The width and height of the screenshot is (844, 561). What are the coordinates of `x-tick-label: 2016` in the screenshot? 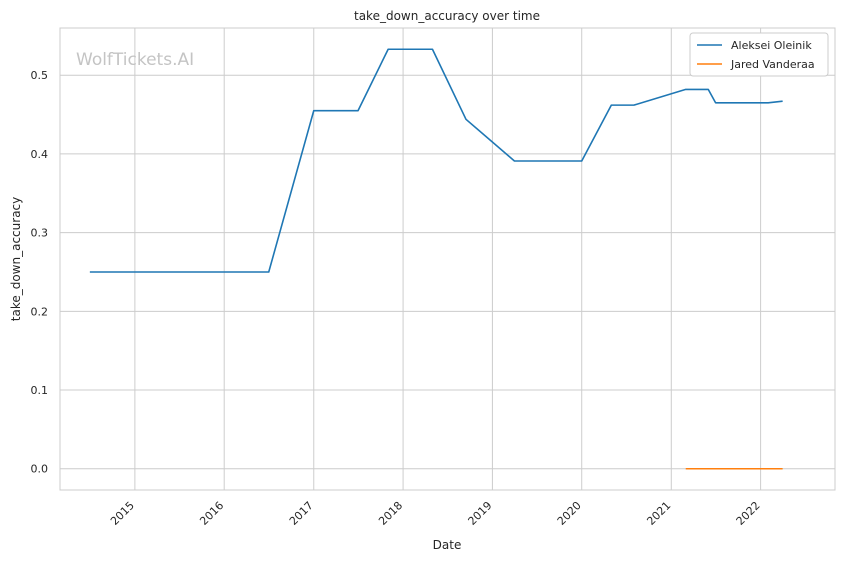 It's located at (211, 513).